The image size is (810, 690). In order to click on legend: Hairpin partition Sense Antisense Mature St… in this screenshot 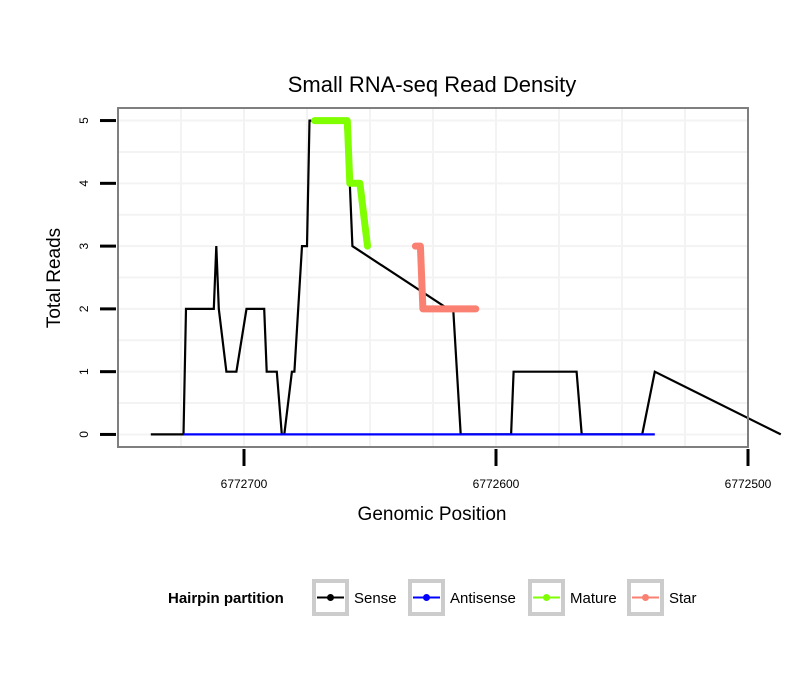, I will do `click(432, 597)`.